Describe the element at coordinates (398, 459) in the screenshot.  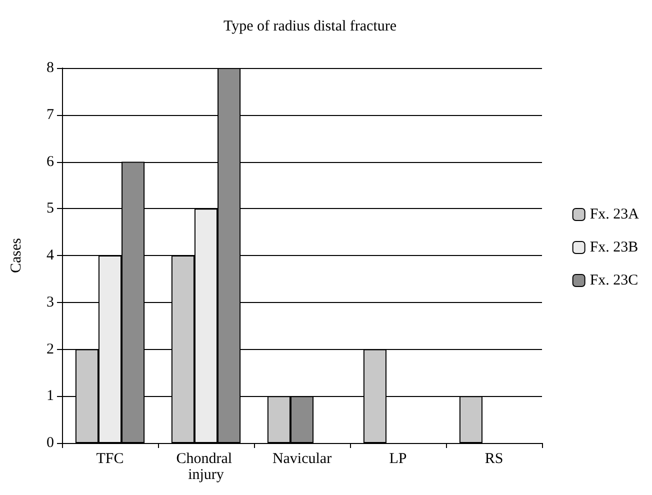
I see `x-tick-label: LP` at that location.